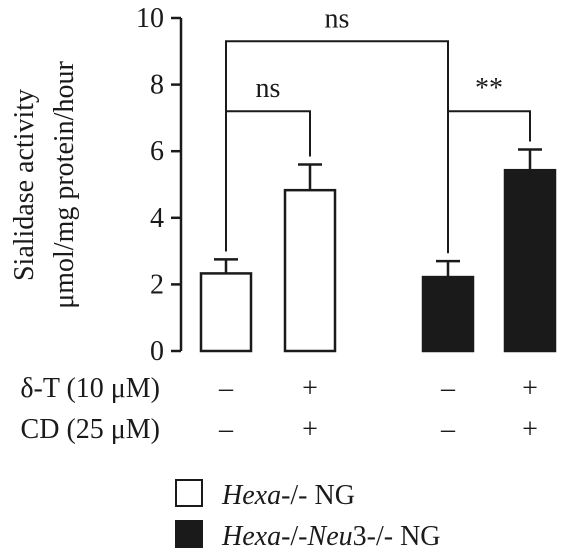  Describe the element at coordinates (489, 88) in the screenshot. I see `significance-label: **` at that location.